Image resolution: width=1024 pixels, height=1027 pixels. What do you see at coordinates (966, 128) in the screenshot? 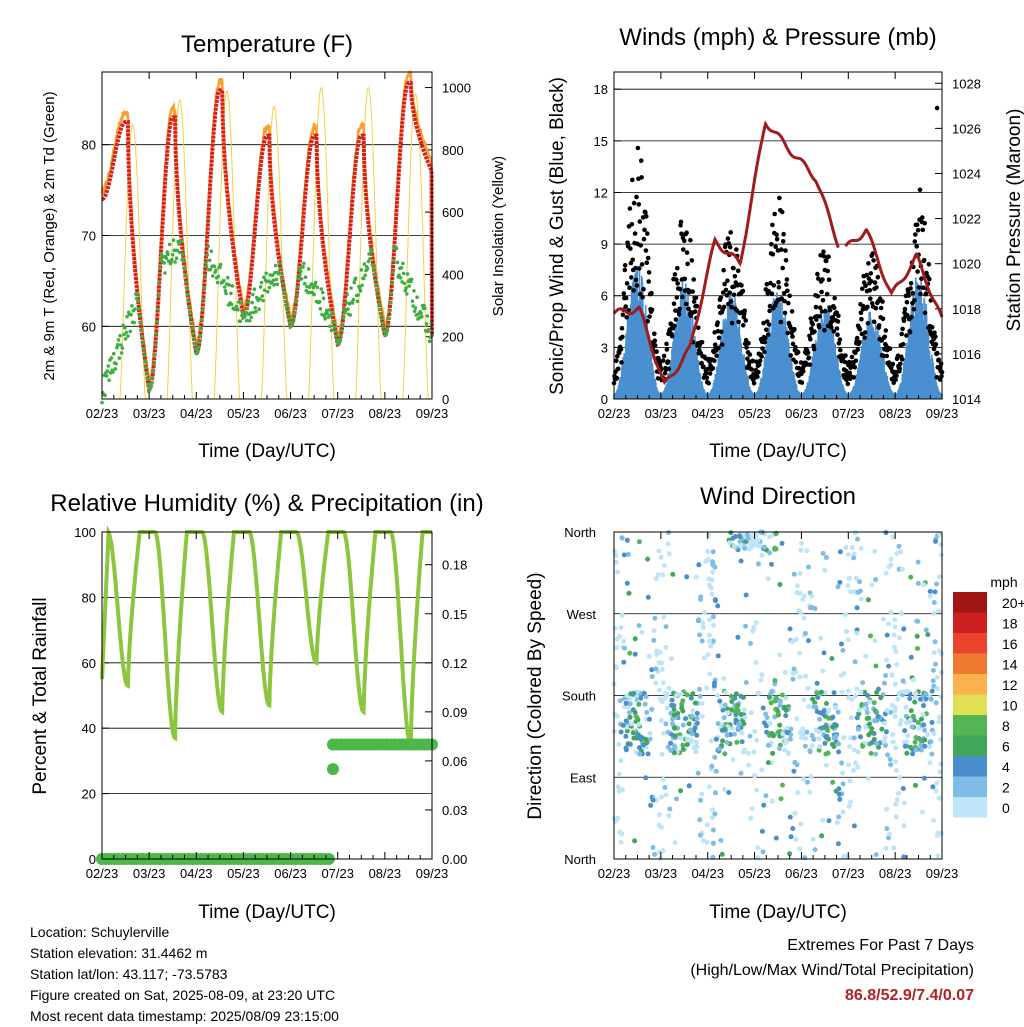
I see `y2-tick-label: 1026` at bounding box center [966, 128].